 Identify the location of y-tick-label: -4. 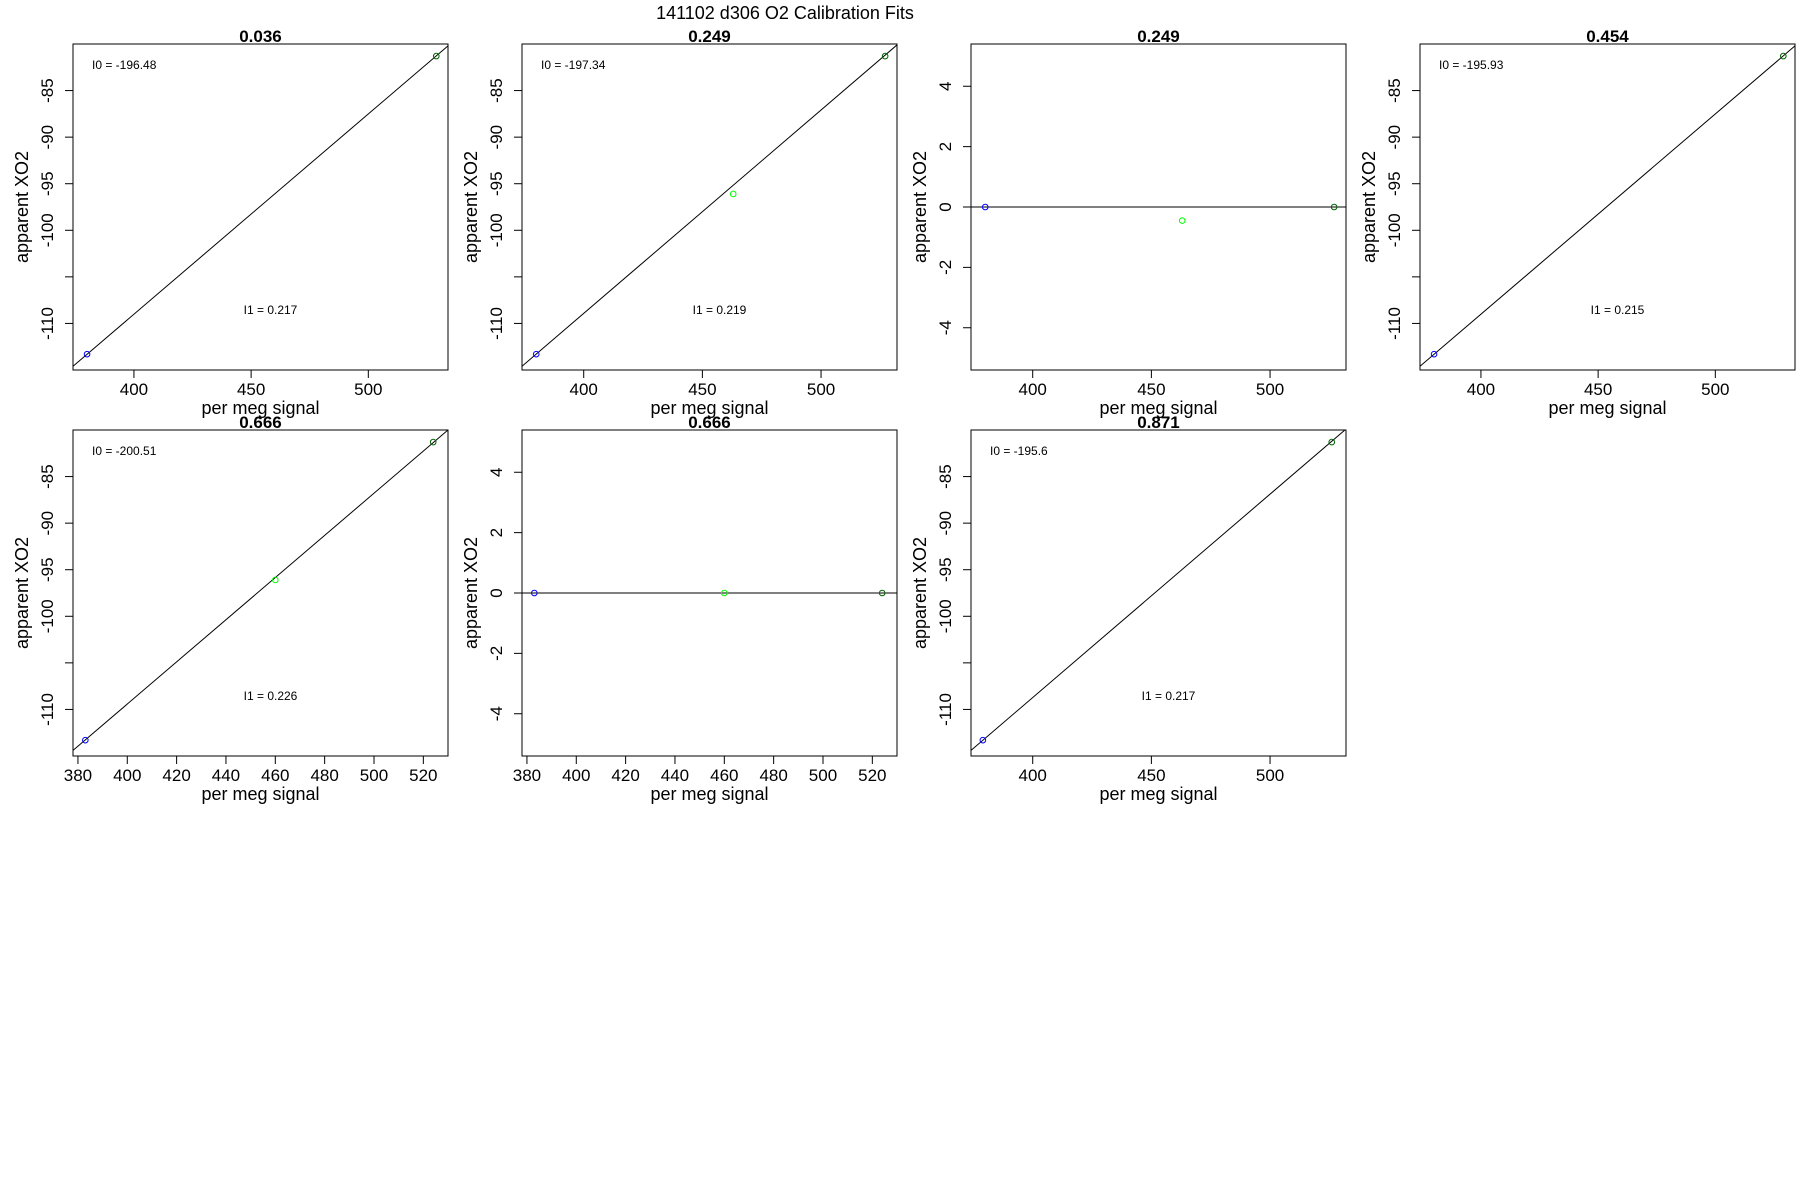
(496, 713).